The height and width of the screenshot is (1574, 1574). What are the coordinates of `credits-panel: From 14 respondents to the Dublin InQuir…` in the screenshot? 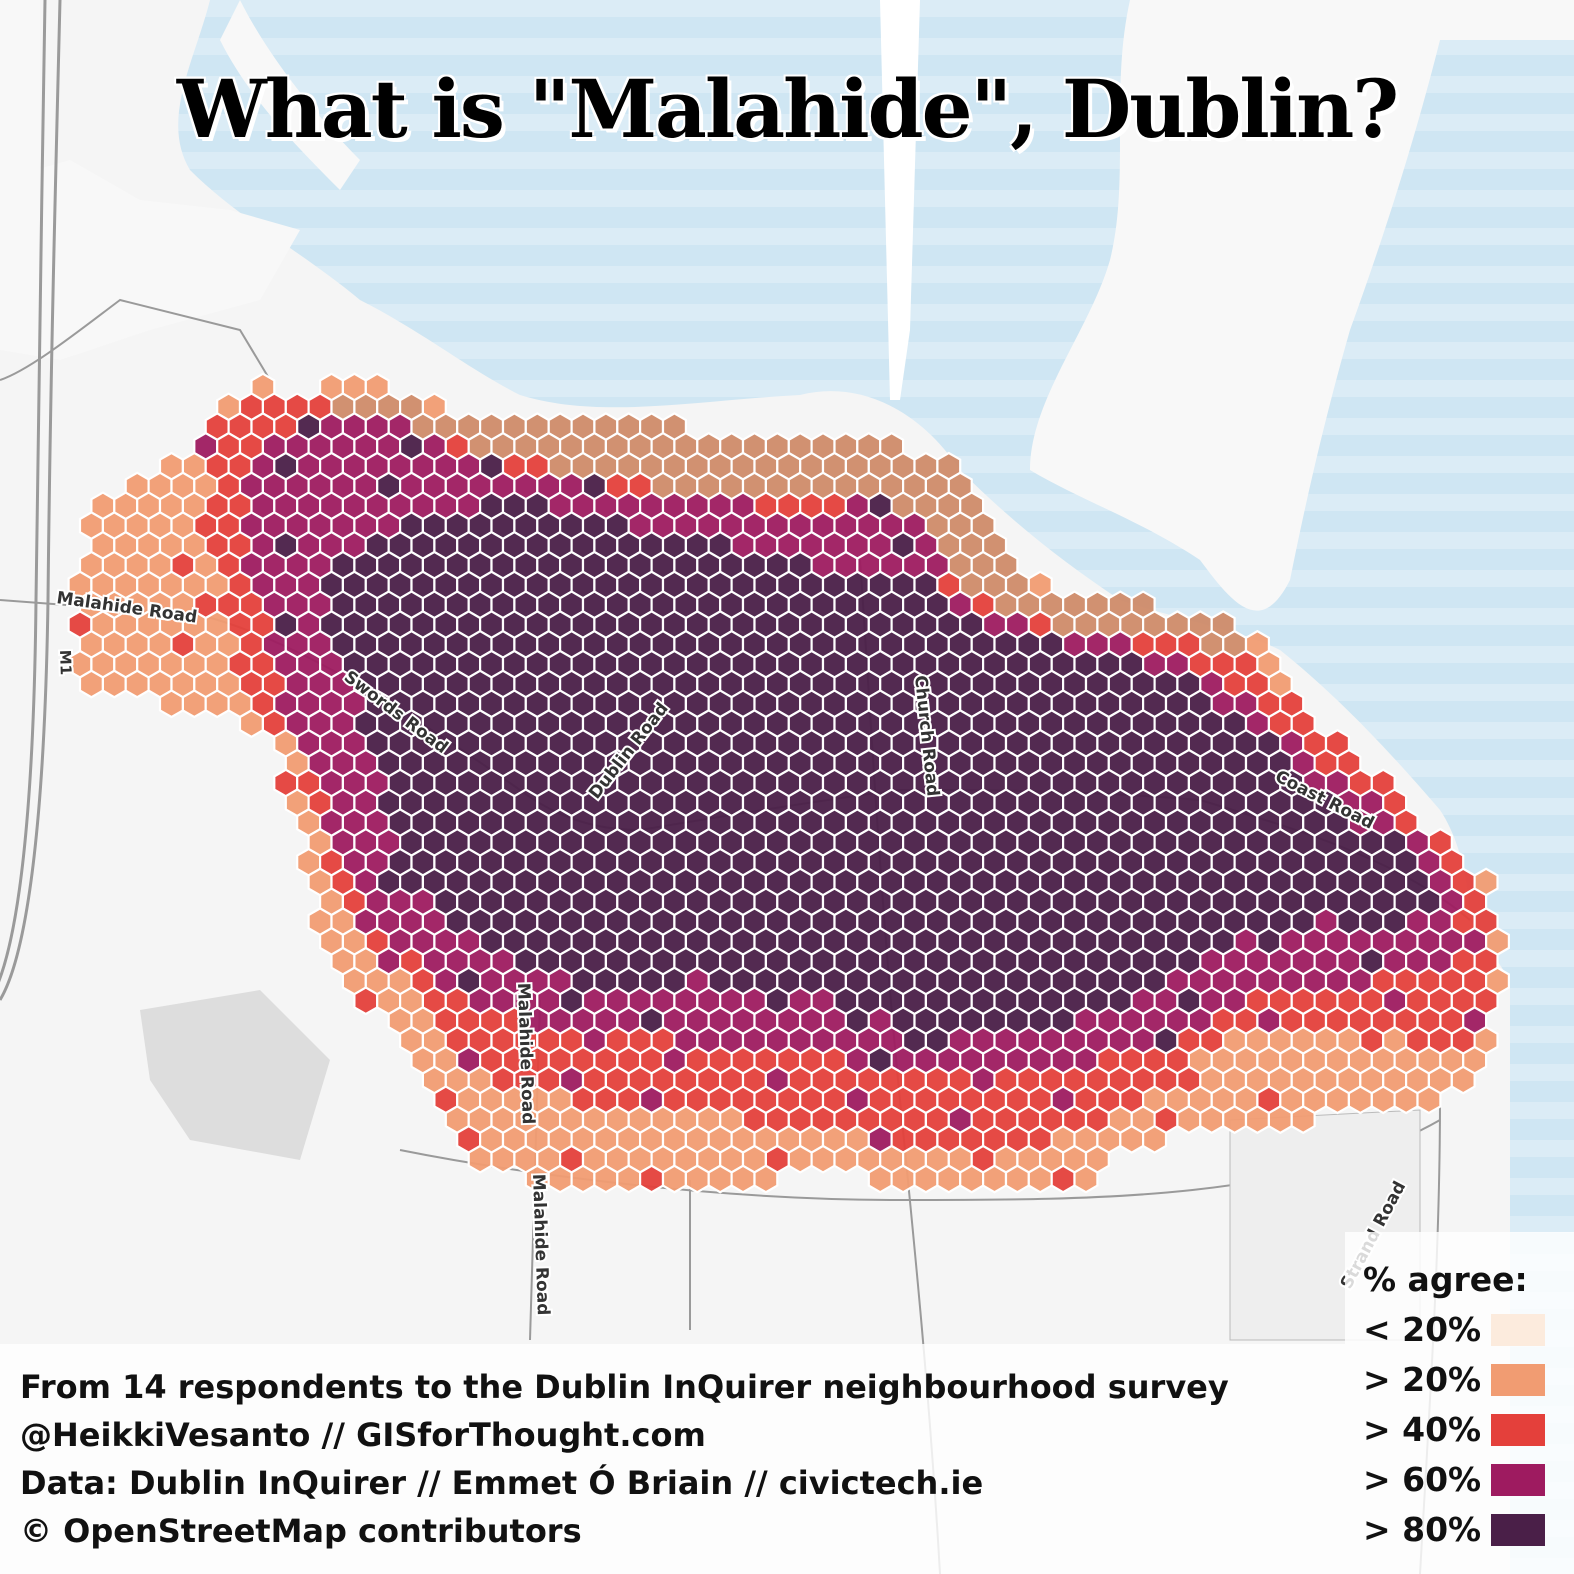 It's located at (672, 1459).